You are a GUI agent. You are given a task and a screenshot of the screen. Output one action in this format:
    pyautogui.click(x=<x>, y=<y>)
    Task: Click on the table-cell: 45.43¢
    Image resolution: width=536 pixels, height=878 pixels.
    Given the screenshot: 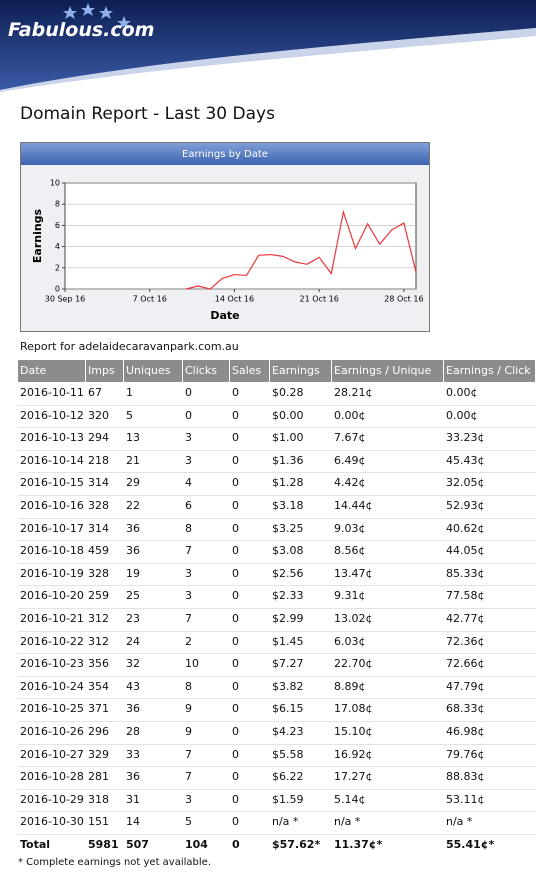 What is the action you would take?
    pyautogui.click(x=465, y=460)
    